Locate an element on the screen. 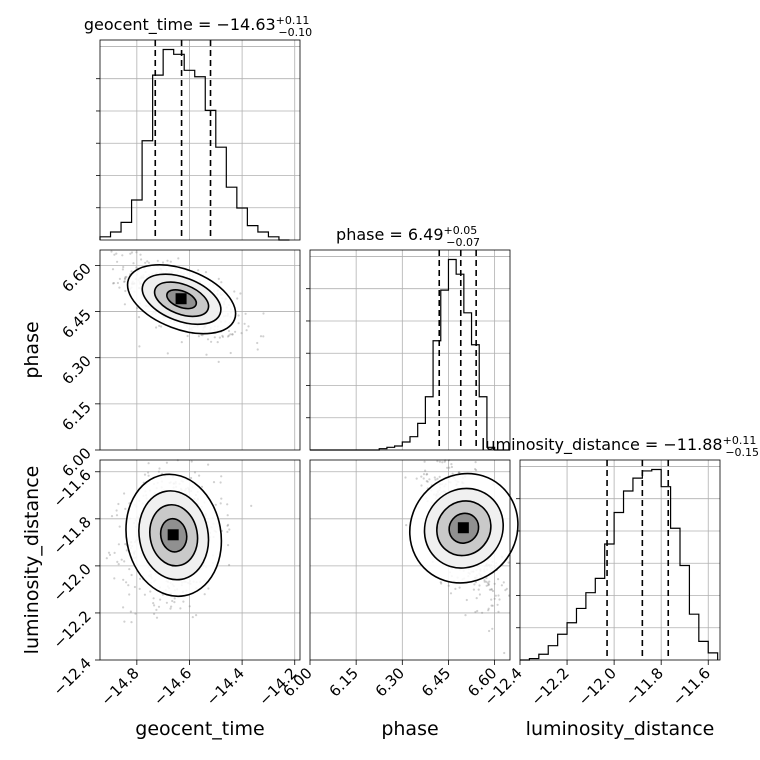 The width and height of the screenshot is (760, 760). y-tick-label-luminosity_distance: −12.0 is located at coordinates (72, 582).